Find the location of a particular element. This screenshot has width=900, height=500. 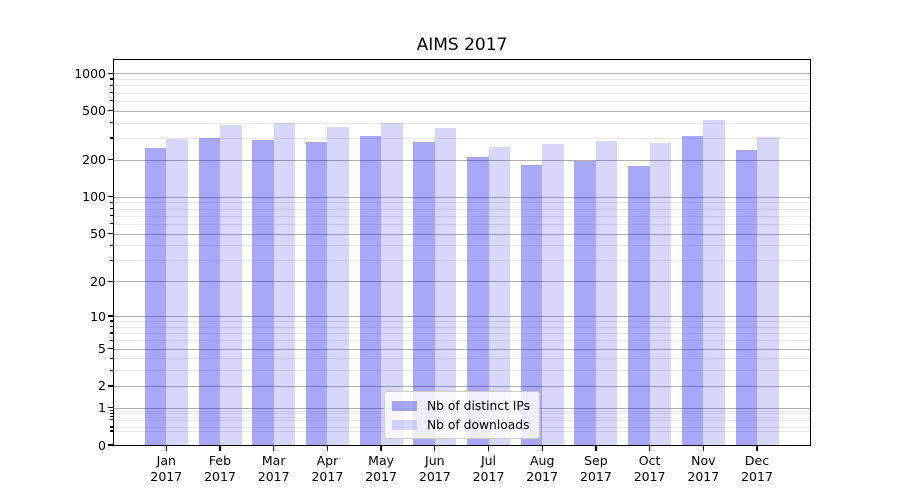

y-tick-label: 500 is located at coordinates (94, 110).